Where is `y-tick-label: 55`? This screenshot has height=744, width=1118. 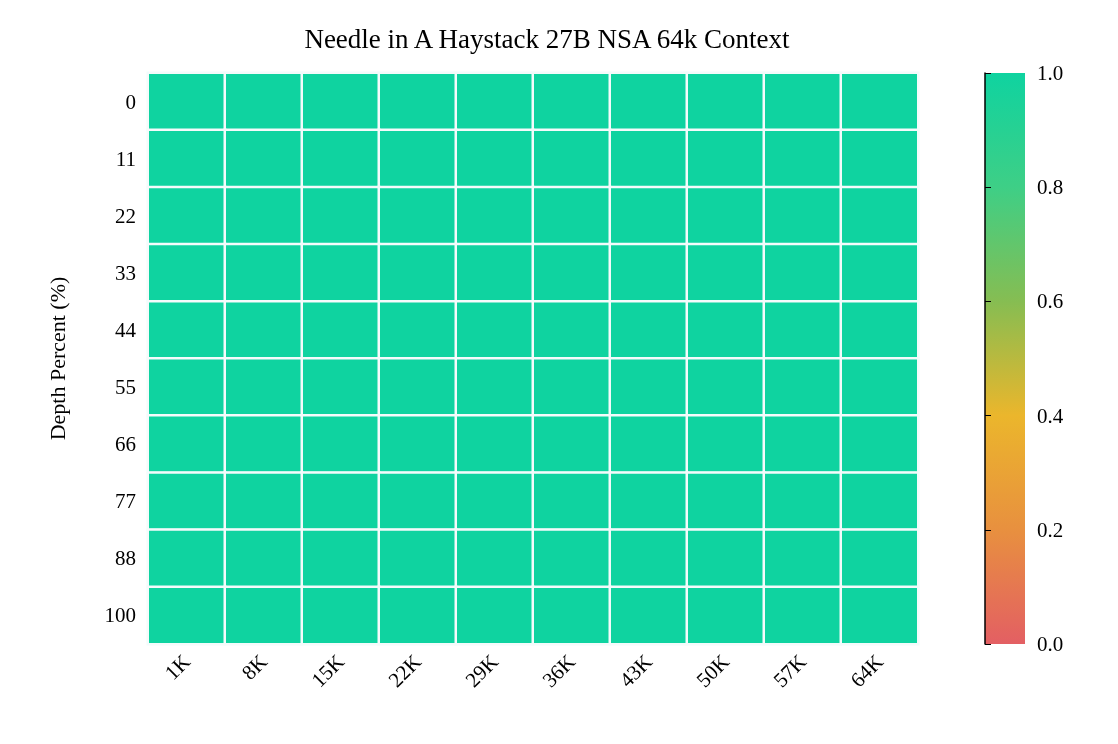
y-tick-label: 55 is located at coordinates (125, 387).